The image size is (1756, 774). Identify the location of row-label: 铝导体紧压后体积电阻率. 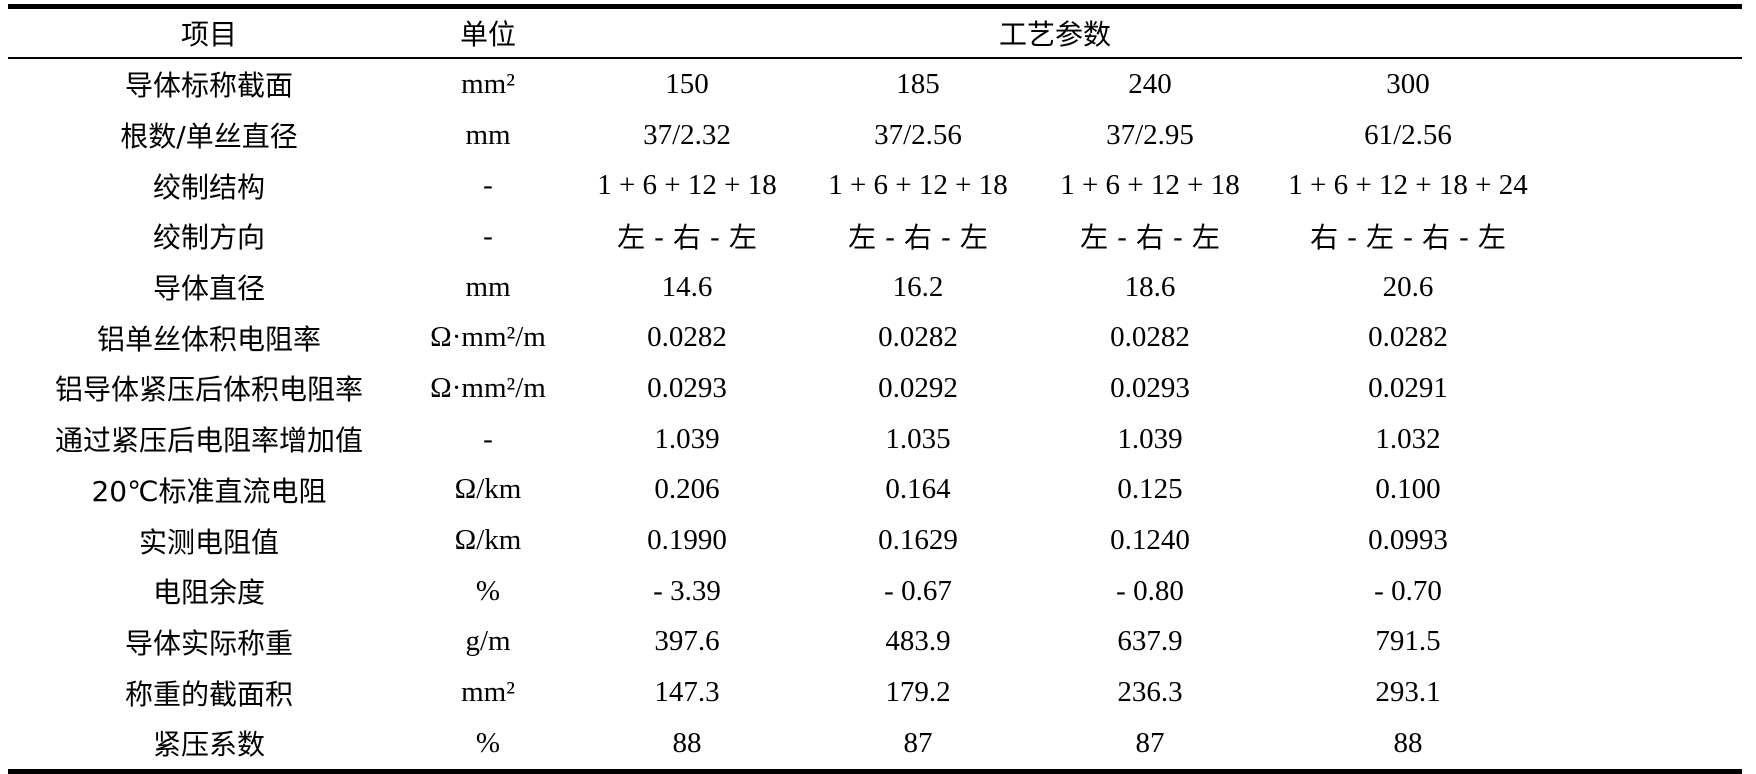
(208, 390).